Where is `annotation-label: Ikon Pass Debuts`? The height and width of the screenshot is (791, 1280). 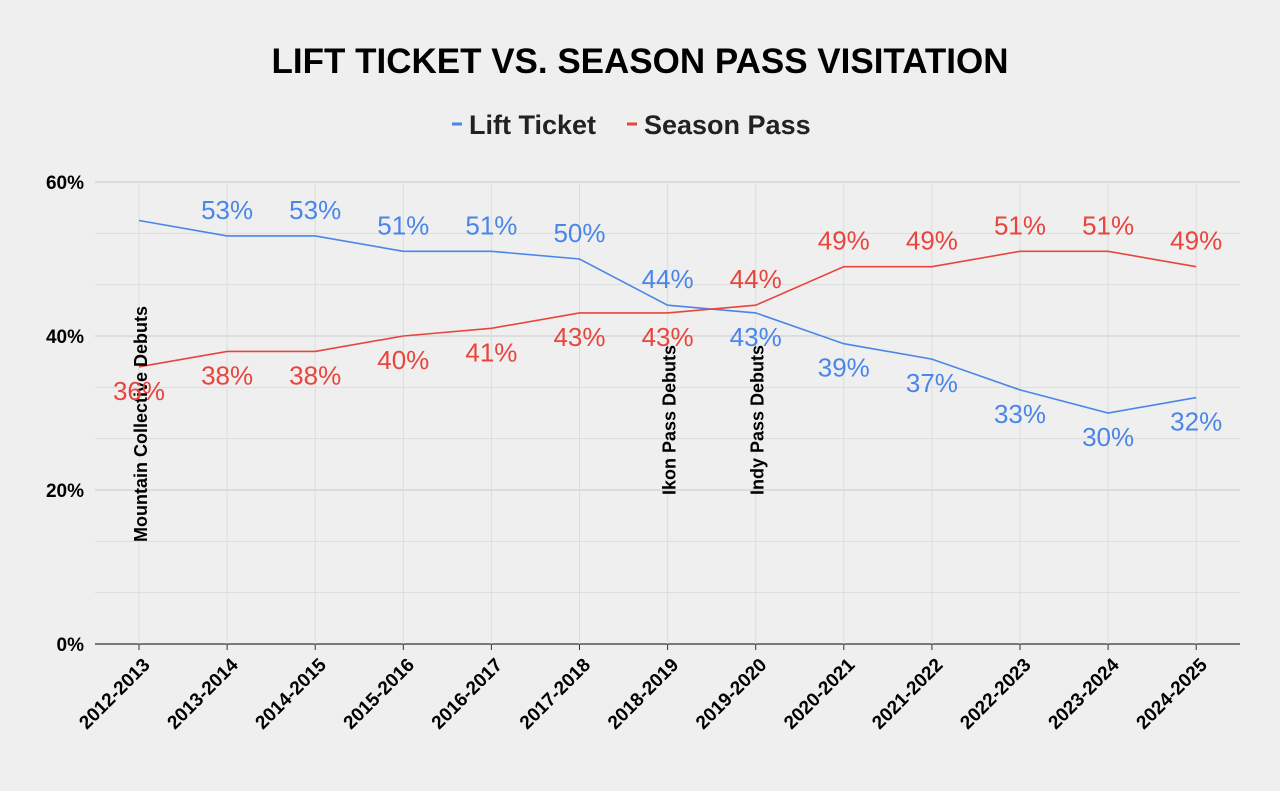 annotation-label: Ikon Pass Debuts is located at coordinates (670, 420).